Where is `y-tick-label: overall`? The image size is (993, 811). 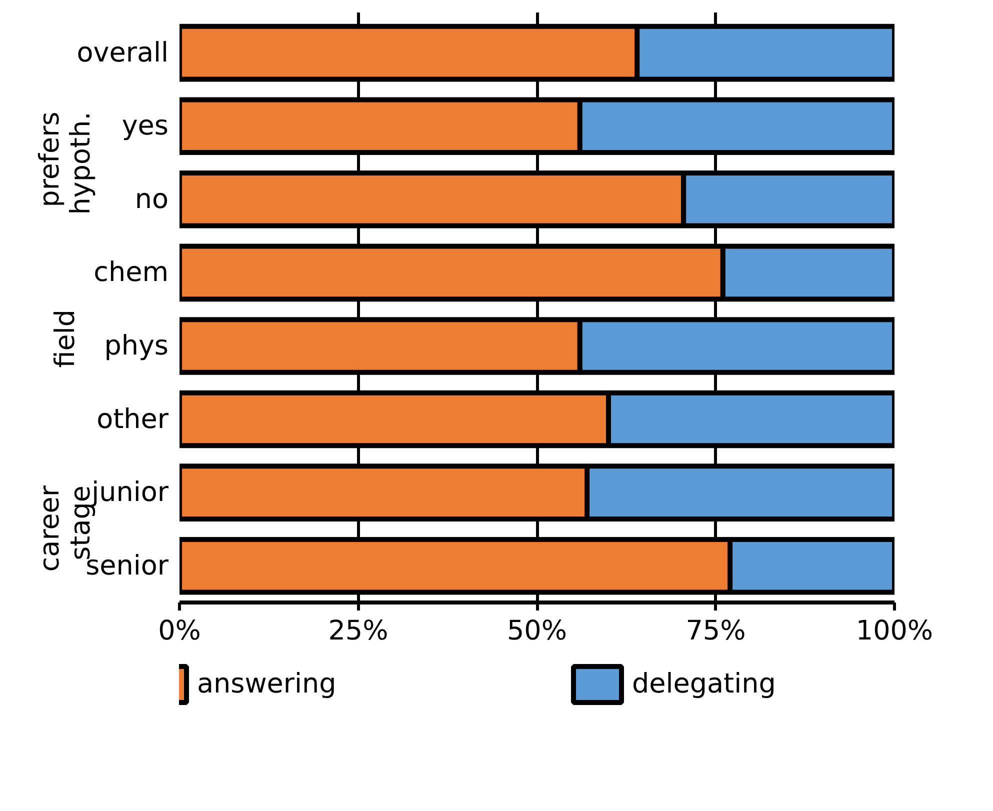 y-tick-label: overall is located at coordinates (122, 52).